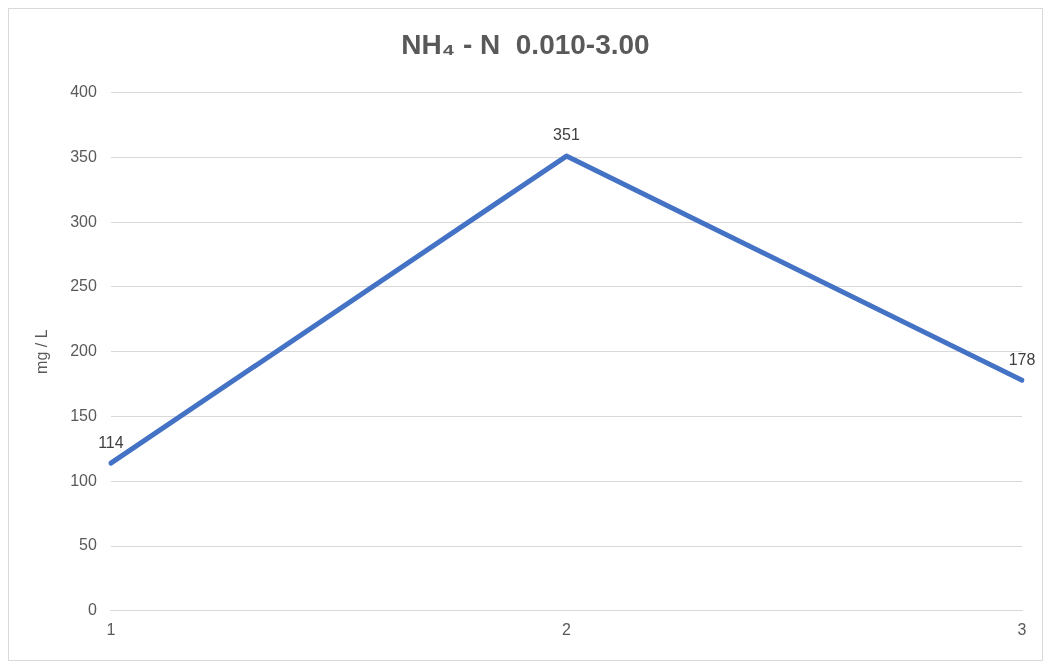 The width and height of the screenshot is (1051, 669). Describe the element at coordinates (83, 221) in the screenshot. I see `y-tick-label: 300` at that location.